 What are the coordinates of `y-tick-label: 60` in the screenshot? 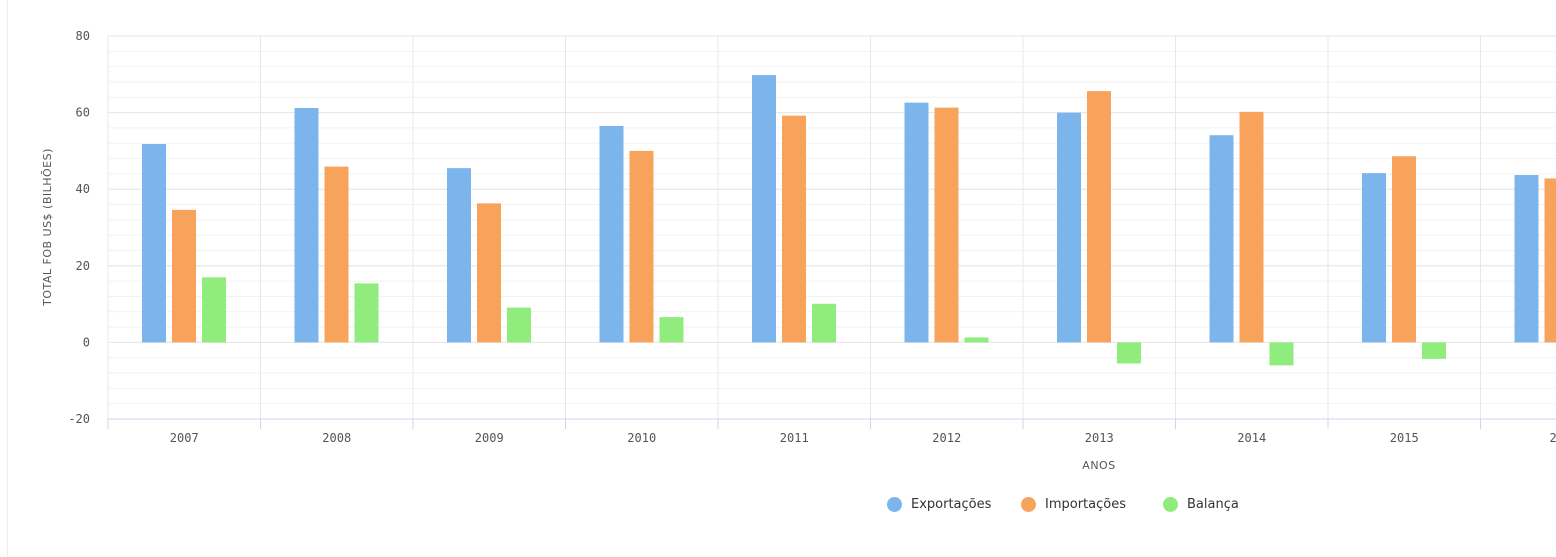 It's located at (83, 113).